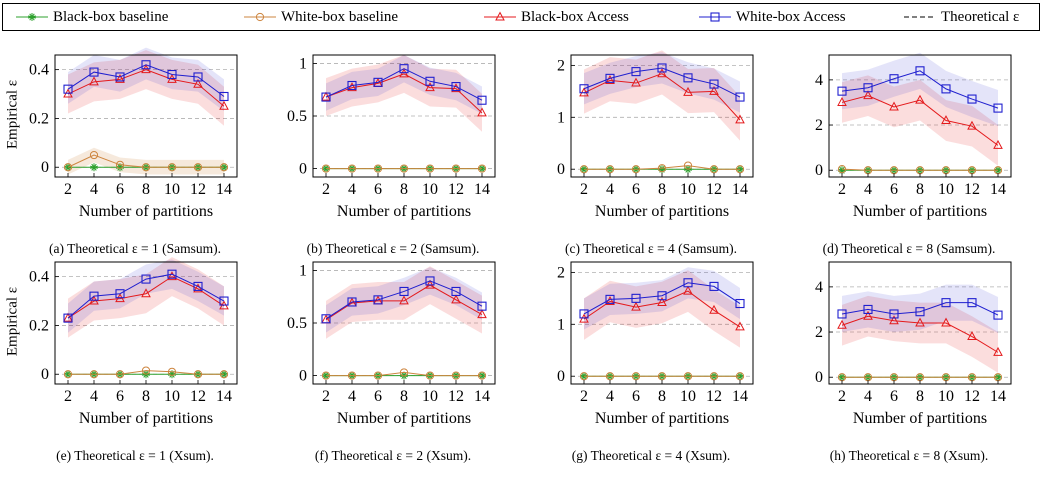  I want to click on x-tick-label: 6, so click(636, 189).